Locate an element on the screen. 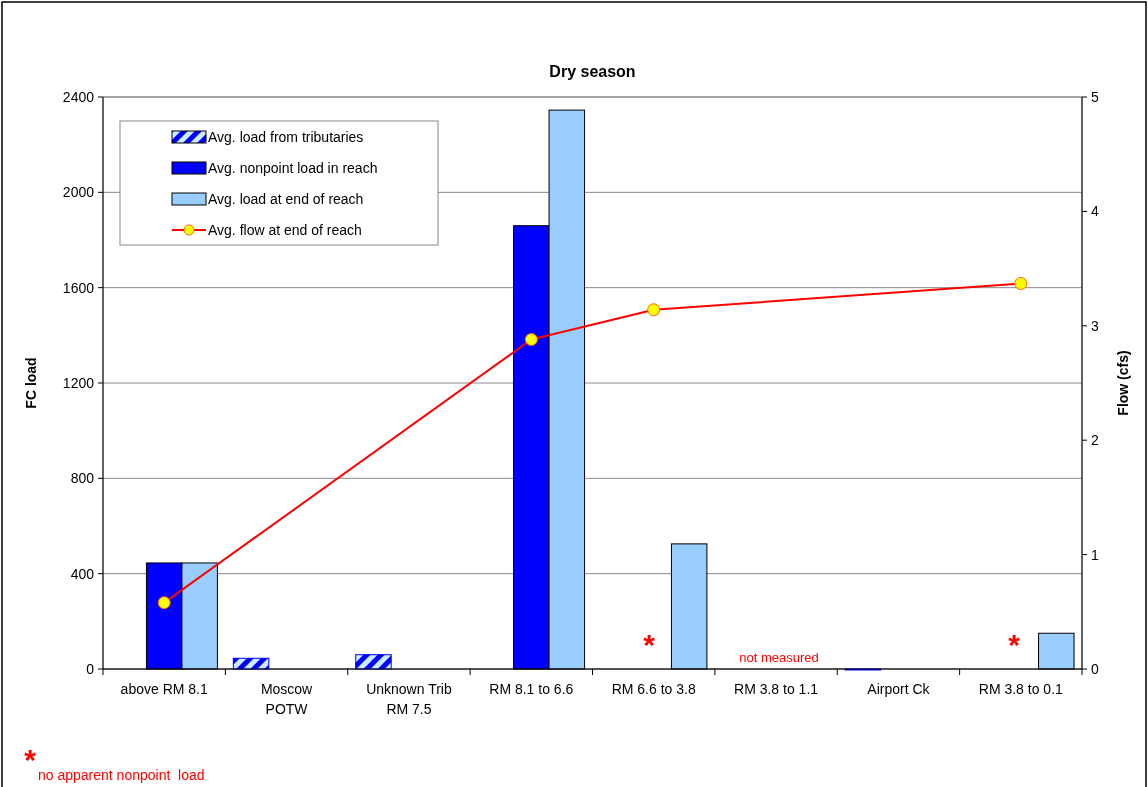 The image size is (1148, 787). y2-tick-label: 2 is located at coordinates (1095, 440).